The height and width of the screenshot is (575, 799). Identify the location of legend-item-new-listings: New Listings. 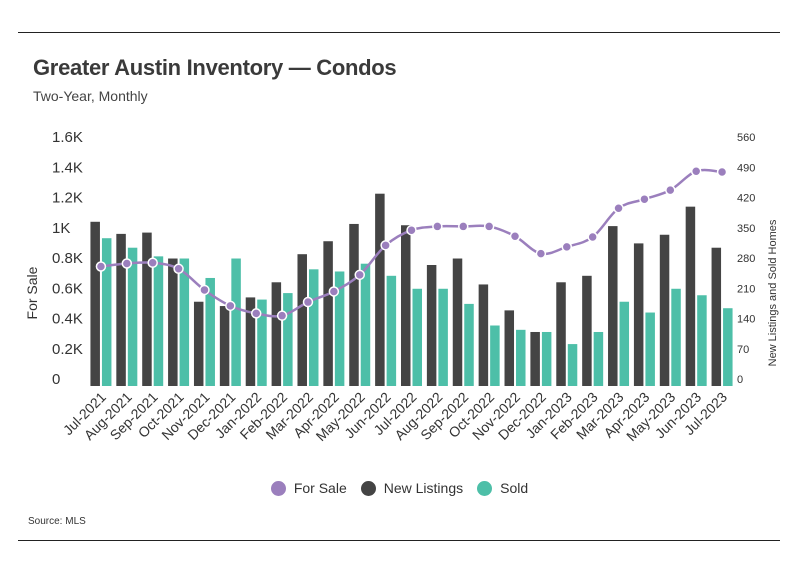
(411, 488).